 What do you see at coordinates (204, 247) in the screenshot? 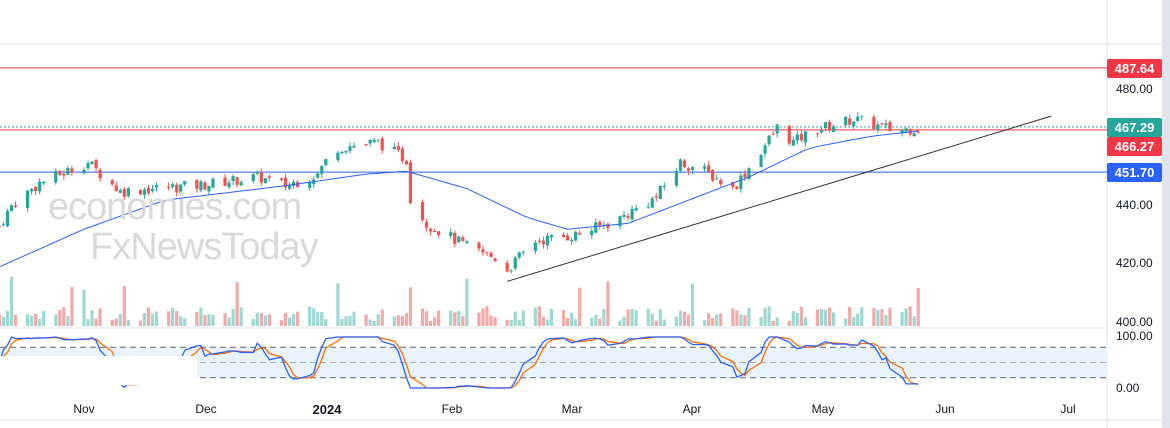
I see `watermark-fxnewstoday: FxNewsToday` at bounding box center [204, 247].